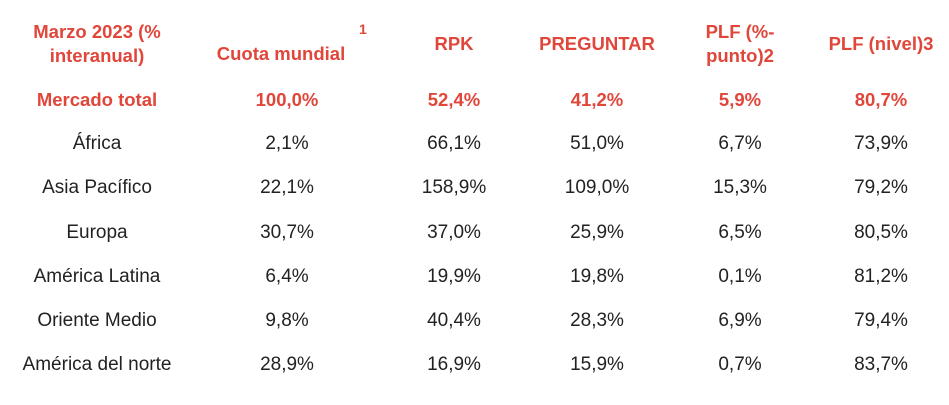 This screenshot has width=949, height=405. Describe the element at coordinates (740, 187) in the screenshot. I see `row-asia-pacific-plf-point: 15,3%` at that location.